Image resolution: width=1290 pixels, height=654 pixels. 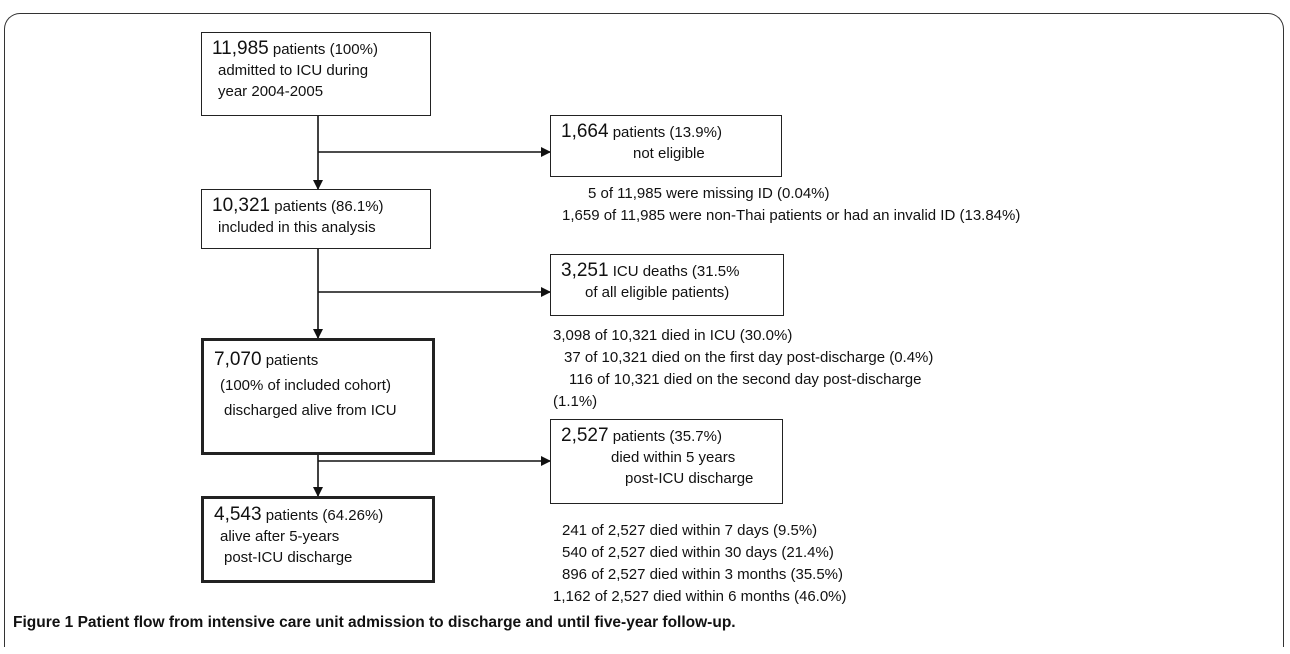 I want to click on admitted-pct: patients (100%), so click(x=325, y=49).